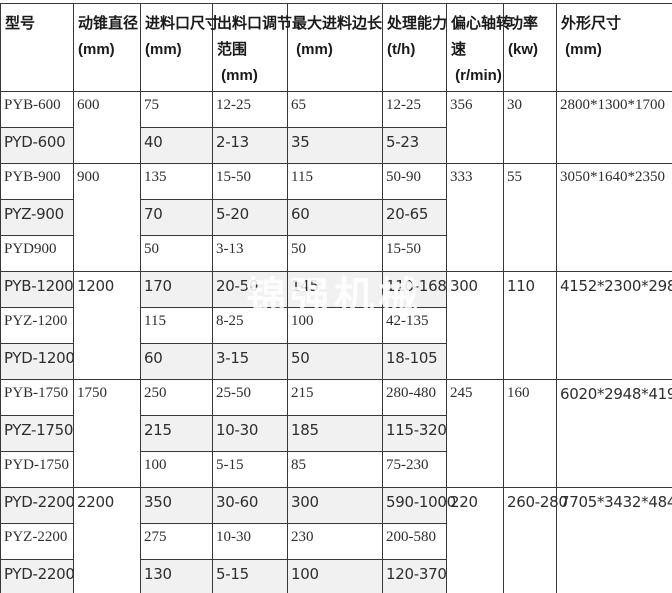 The height and width of the screenshot is (593, 672). What do you see at coordinates (176, 181) in the screenshot?
I see `value-cell: 135` at bounding box center [176, 181].